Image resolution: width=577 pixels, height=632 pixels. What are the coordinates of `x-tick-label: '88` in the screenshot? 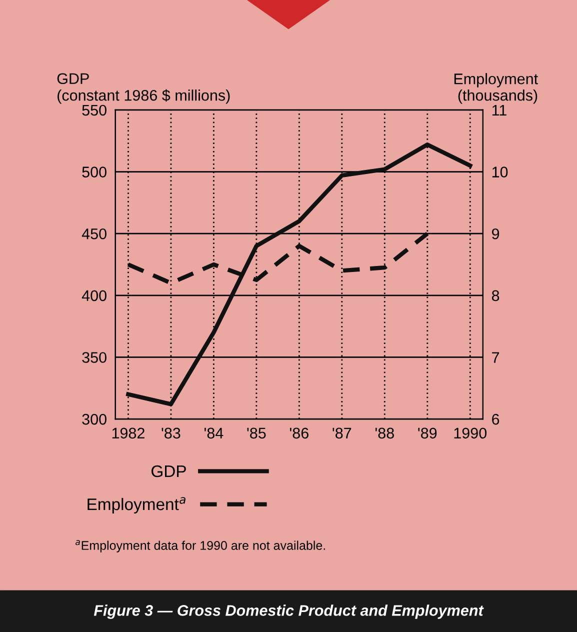 It's located at (384, 433).